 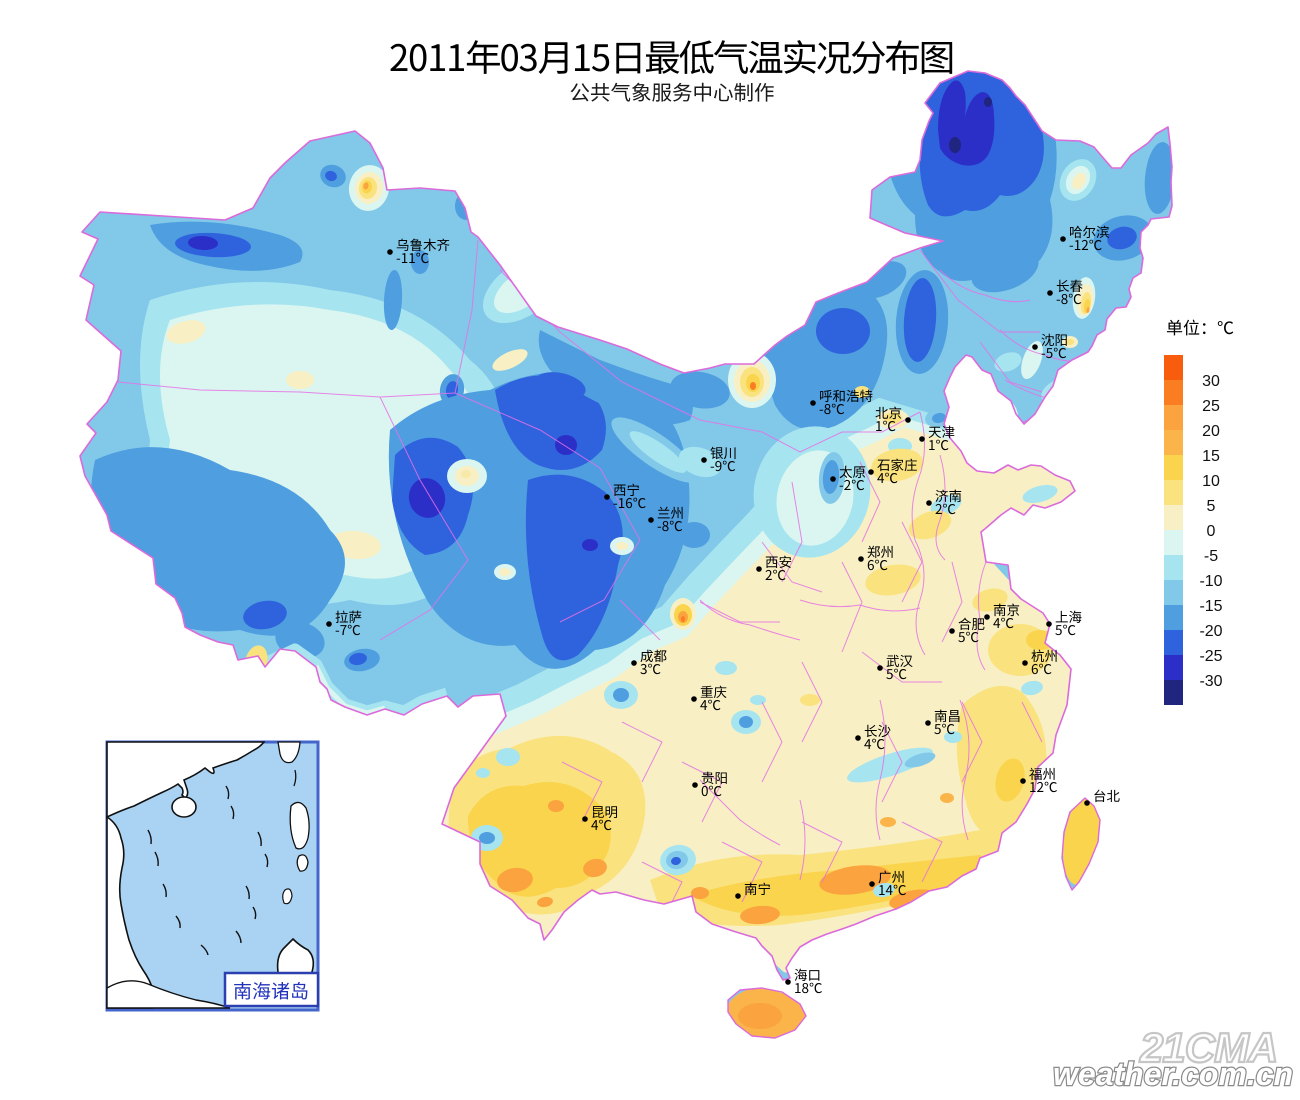 I want to click on svg-text: weather.com.cn, so click(x=1173, y=1074).